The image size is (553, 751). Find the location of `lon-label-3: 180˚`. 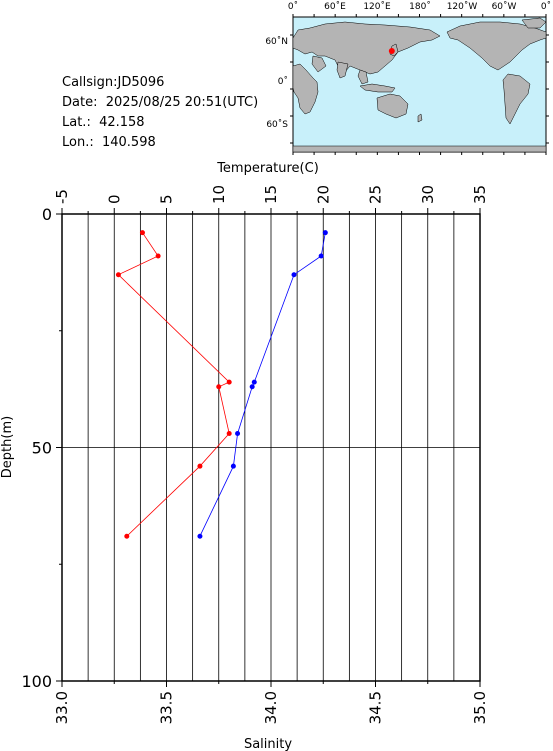

lon-label-3: 180˚ is located at coordinates (420, 6).